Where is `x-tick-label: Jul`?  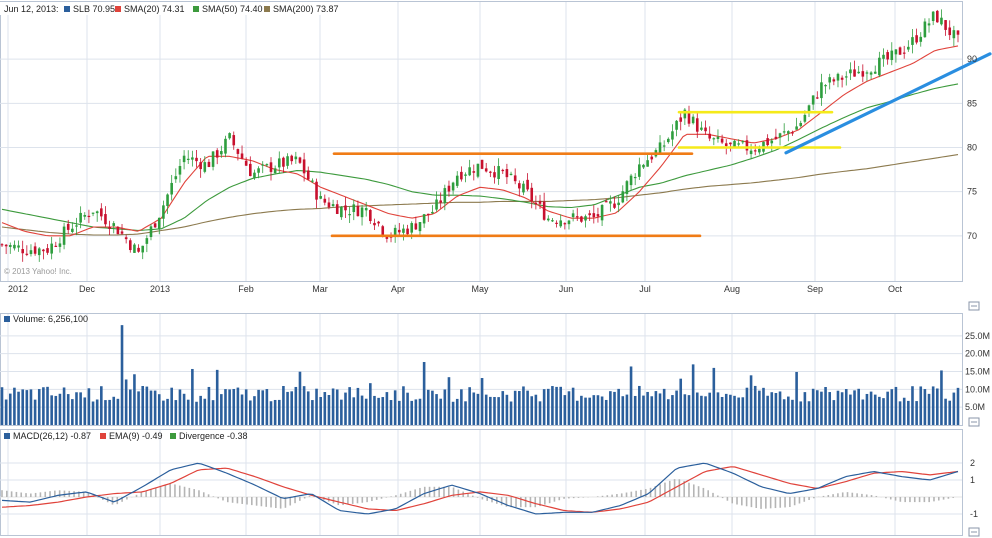 x-tick-label: Jul is located at coordinates (645, 289).